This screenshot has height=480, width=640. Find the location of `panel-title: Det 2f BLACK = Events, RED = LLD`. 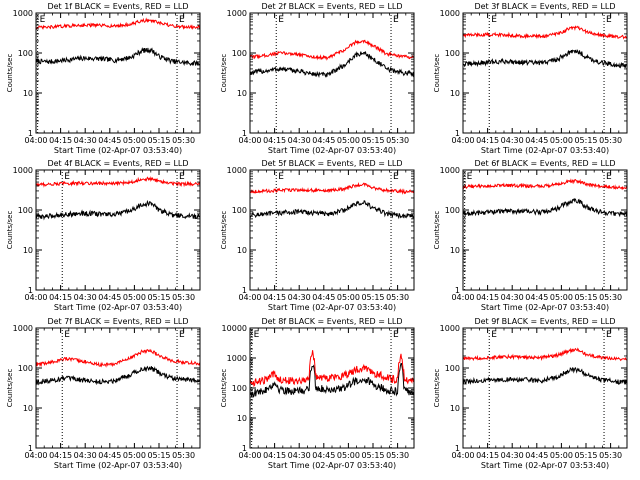

panel-title: Det 2f BLACK = Events, RED = LLD is located at coordinates (331, 6).